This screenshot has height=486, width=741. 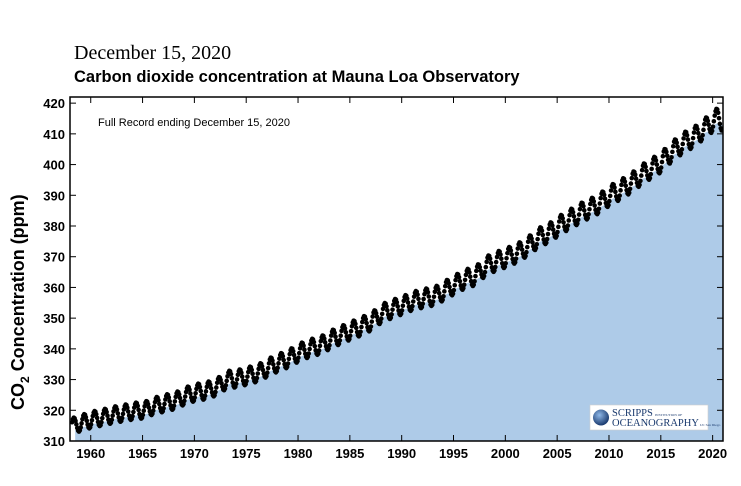 What do you see at coordinates (25, 379) in the screenshot?
I see `y-axis-label-subscript: 2` at bounding box center [25, 379].